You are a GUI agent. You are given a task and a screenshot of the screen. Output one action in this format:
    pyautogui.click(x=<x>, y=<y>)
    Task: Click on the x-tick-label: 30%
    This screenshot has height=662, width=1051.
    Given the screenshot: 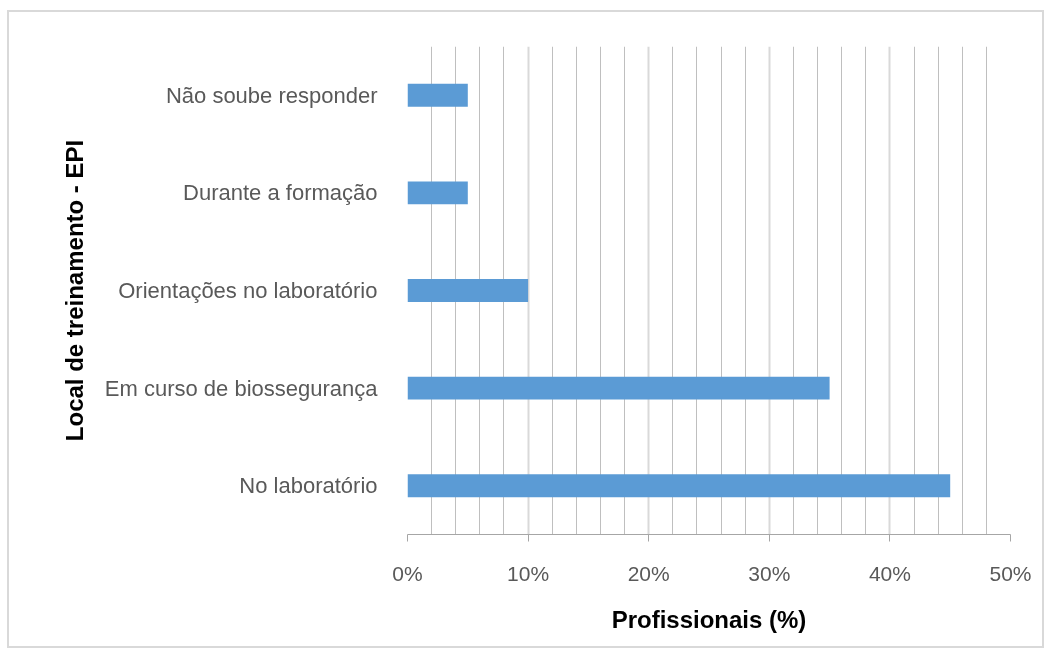 What is the action you would take?
    pyautogui.click(x=769, y=573)
    